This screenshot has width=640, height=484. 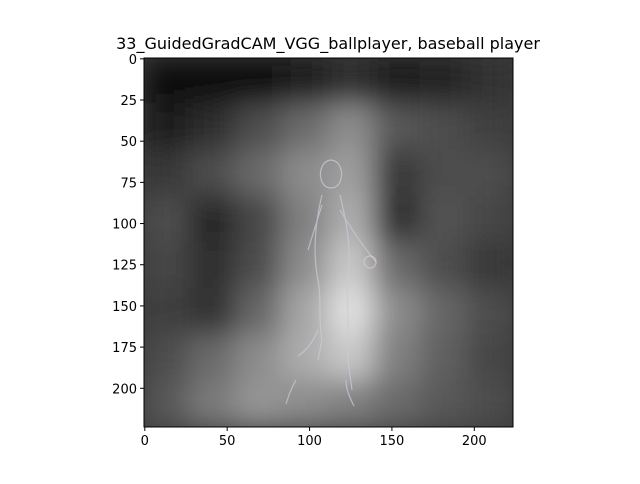 What do you see at coordinates (124, 348) in the screenshot?
I see `y-tick-label: 175` at bounding box center [124, 348].